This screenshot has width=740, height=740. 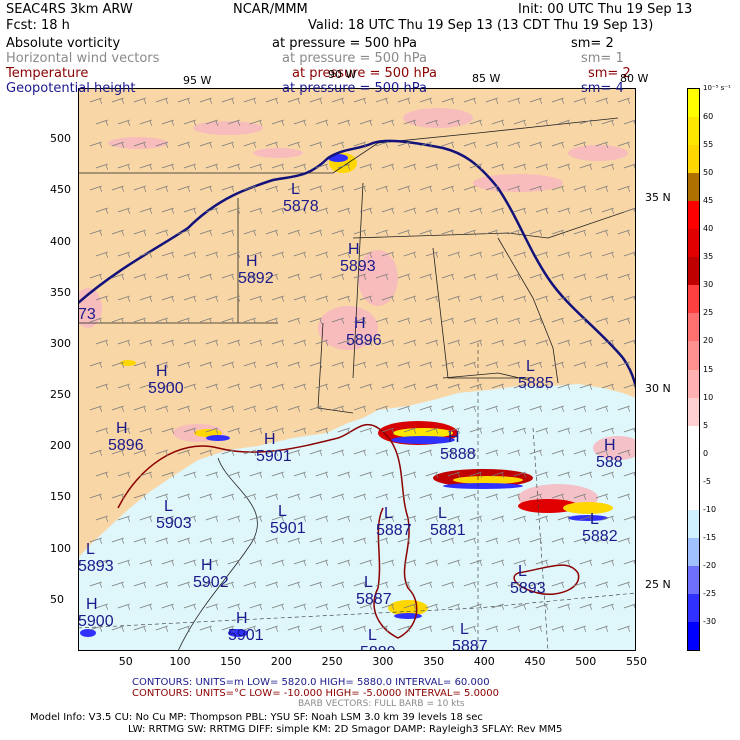 I want to click on field-name-height: Geopotential height, so click(x=71, y=88).